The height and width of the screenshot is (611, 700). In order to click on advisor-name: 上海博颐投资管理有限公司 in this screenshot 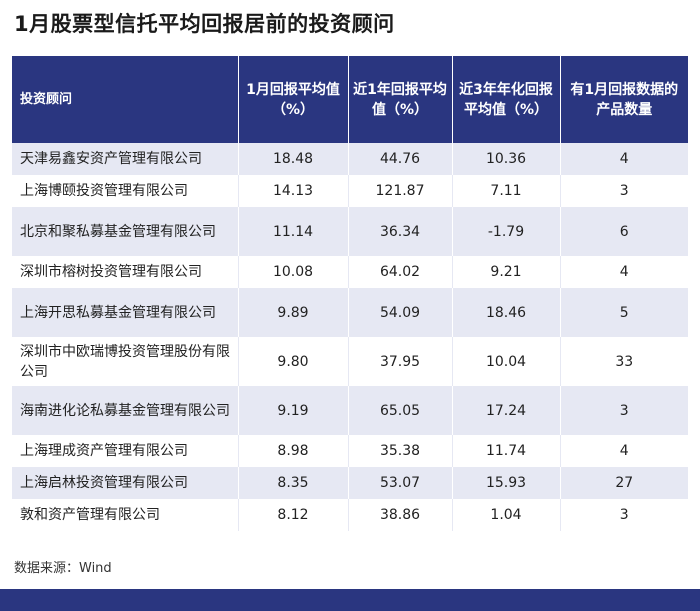, I will do `click(125, 191)`.